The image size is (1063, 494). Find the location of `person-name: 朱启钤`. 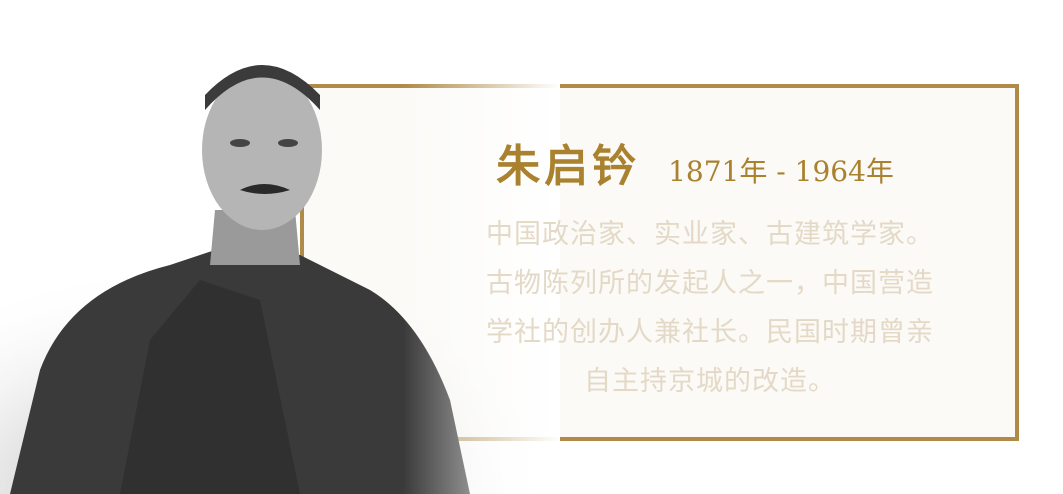

person-name: 朱启钤 is located at coordinates (568, 166).